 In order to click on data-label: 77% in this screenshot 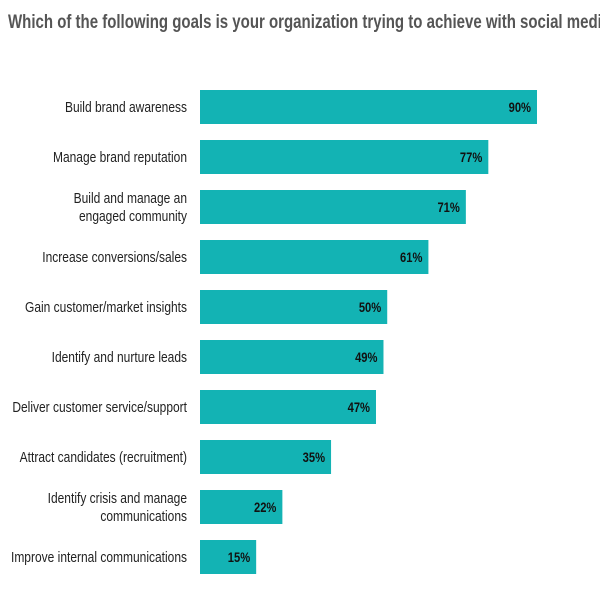, I will do `click(471, 157)`.